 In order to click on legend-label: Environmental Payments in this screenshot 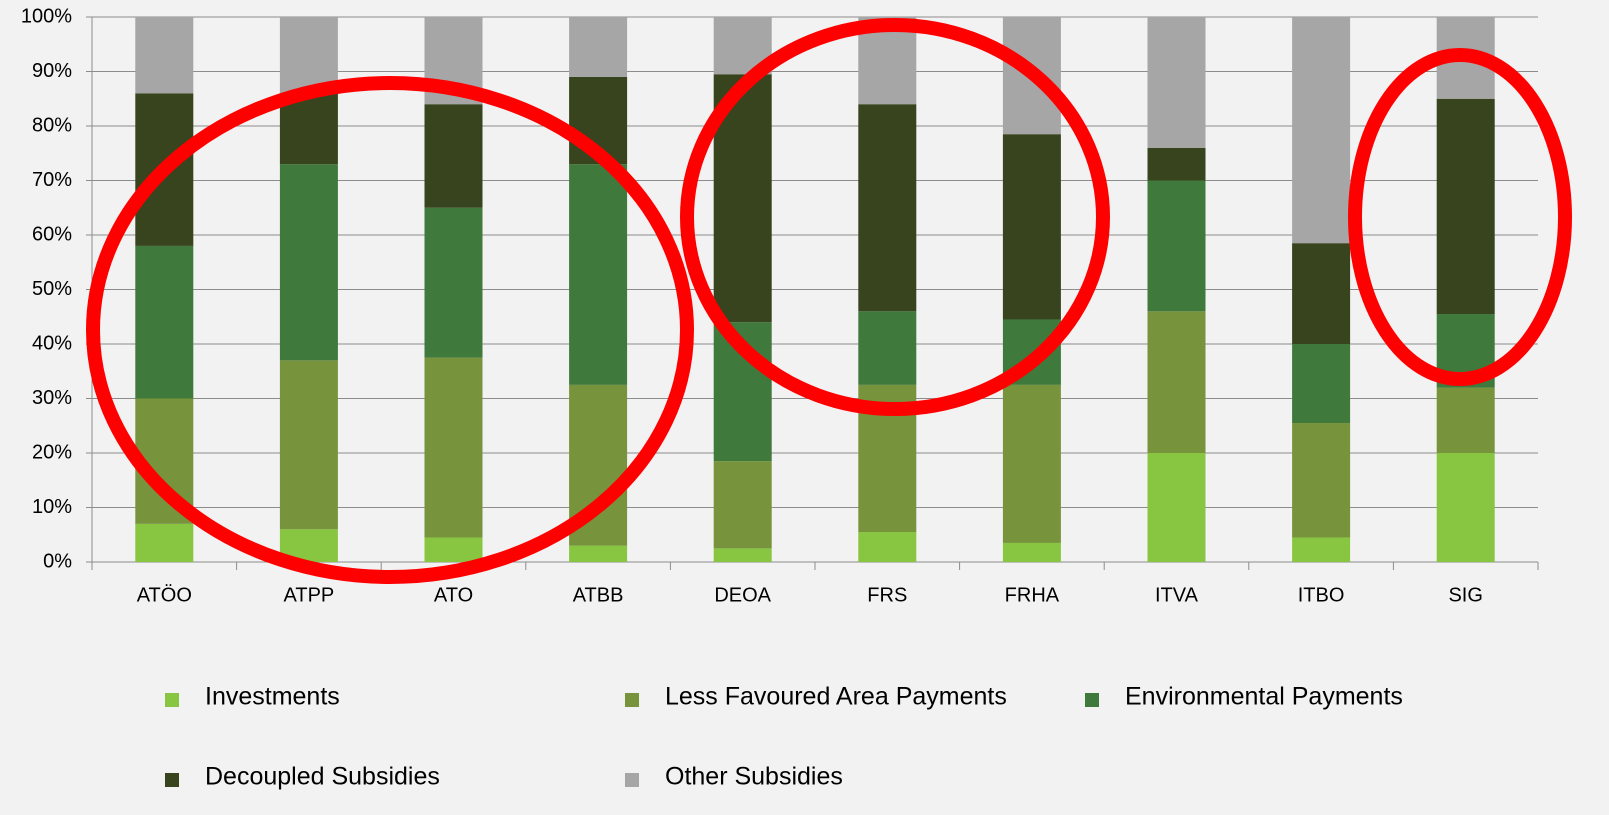, I will do `click(1264, 697)`.